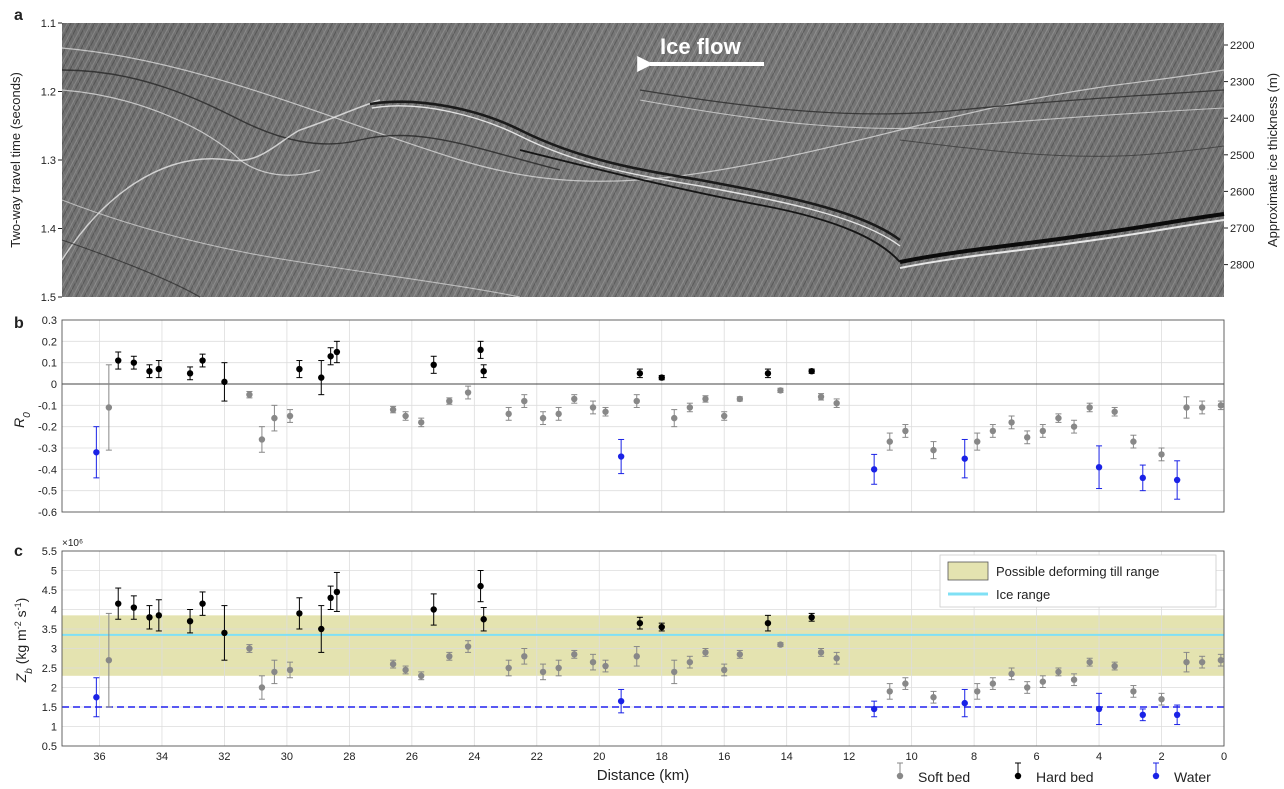  What do you see at coordinates (18, 15) in the screenshot?
I see `panel-a-label: a` at bounding box center [18, 15].